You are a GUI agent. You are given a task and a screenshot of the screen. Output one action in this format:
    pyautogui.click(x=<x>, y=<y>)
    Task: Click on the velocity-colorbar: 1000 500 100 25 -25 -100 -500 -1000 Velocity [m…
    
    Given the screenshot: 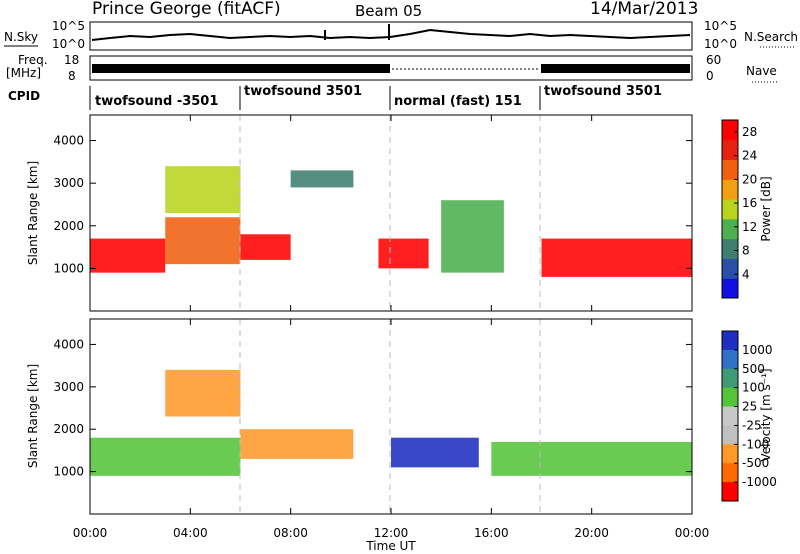 What is the action you would take?
    pyautogui.click(x=749, y=416)
    